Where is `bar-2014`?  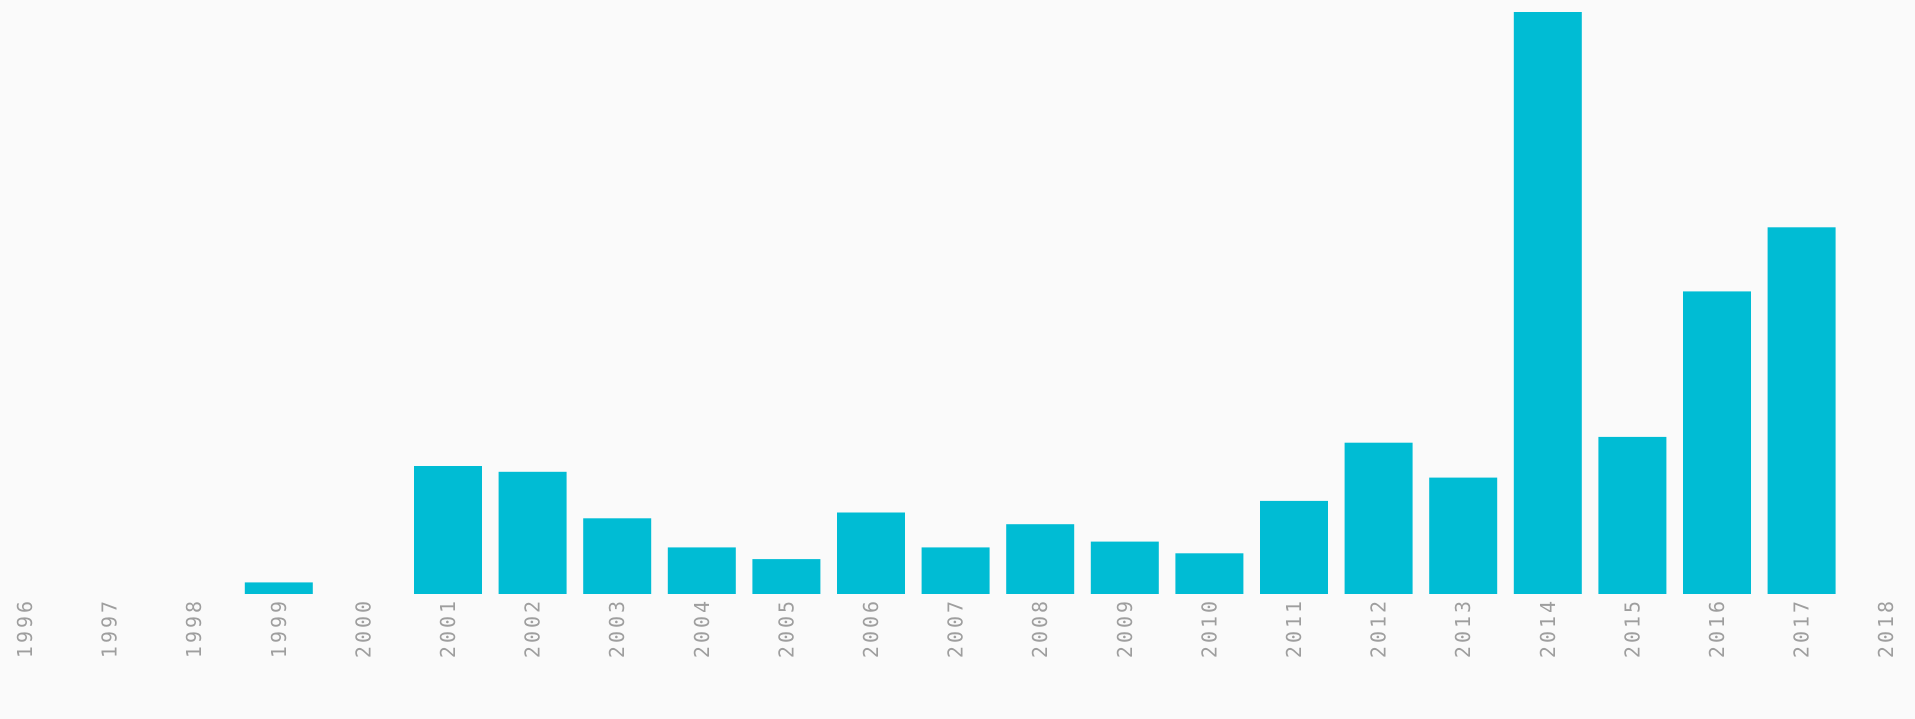
bar-2014 is located at coordinates (1547, 303).